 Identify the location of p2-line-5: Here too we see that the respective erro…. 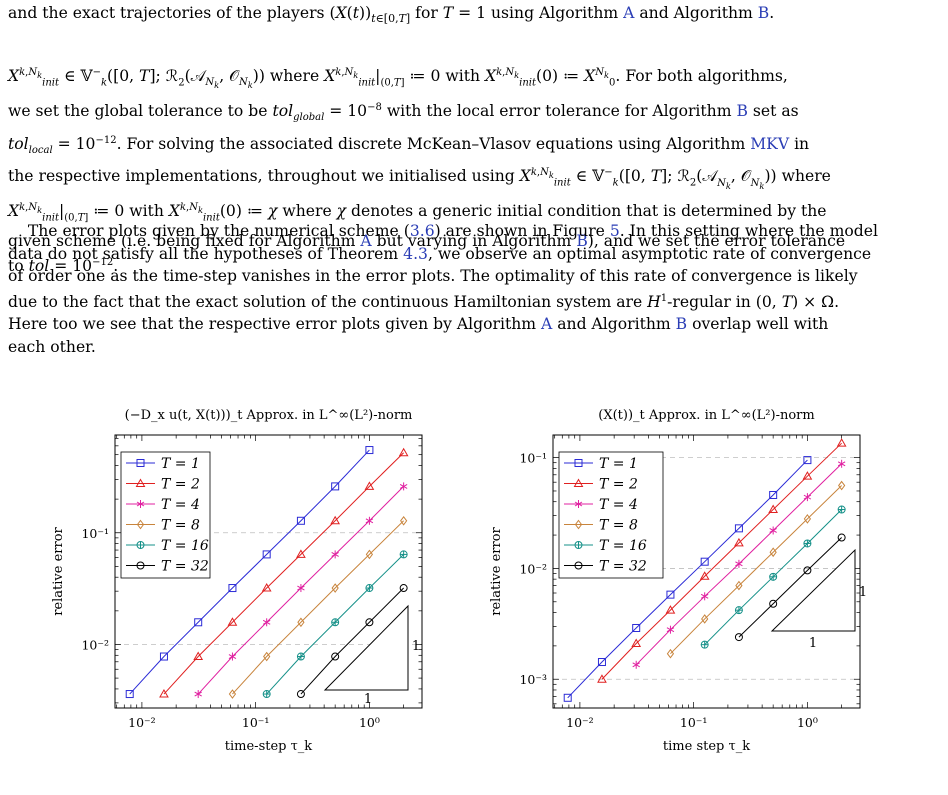
(418, 324).